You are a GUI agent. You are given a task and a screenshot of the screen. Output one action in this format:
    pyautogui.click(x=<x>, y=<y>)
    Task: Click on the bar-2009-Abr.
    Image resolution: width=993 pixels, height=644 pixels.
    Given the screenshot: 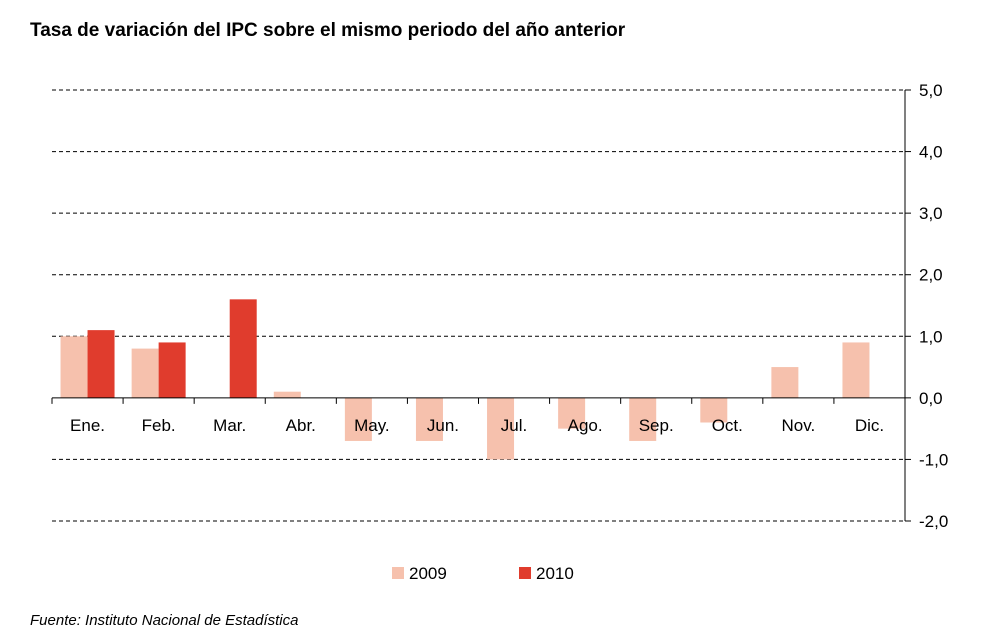 What is the action you would take?
    pyautogui.click(x=287, y=394)
    